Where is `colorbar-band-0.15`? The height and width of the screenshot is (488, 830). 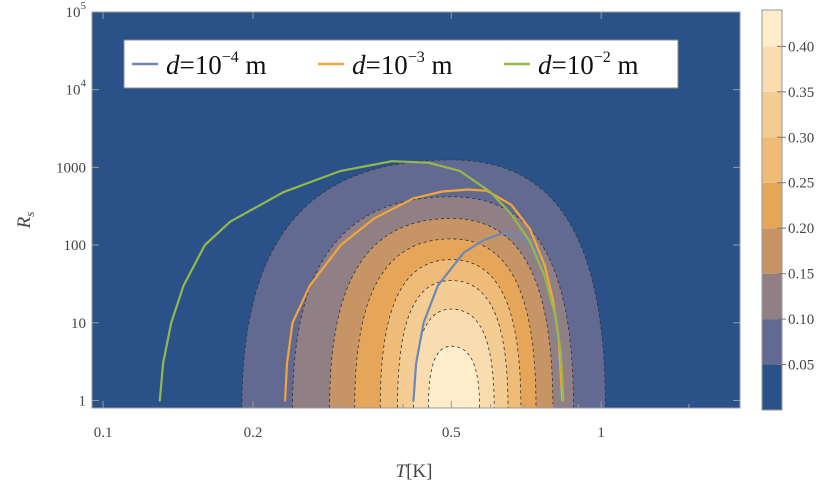
colorbar-band-0.15 is located at coordinates (772, 251).